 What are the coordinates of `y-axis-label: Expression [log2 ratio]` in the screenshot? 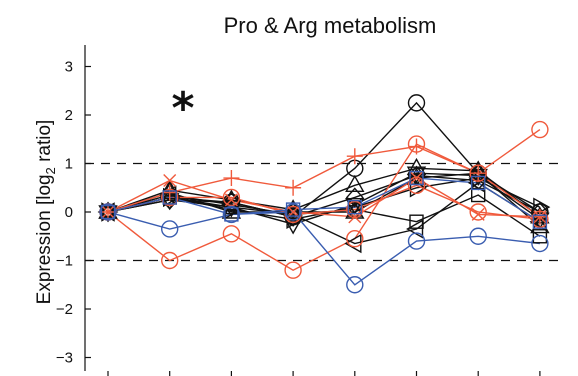 It's located at (46, 212).